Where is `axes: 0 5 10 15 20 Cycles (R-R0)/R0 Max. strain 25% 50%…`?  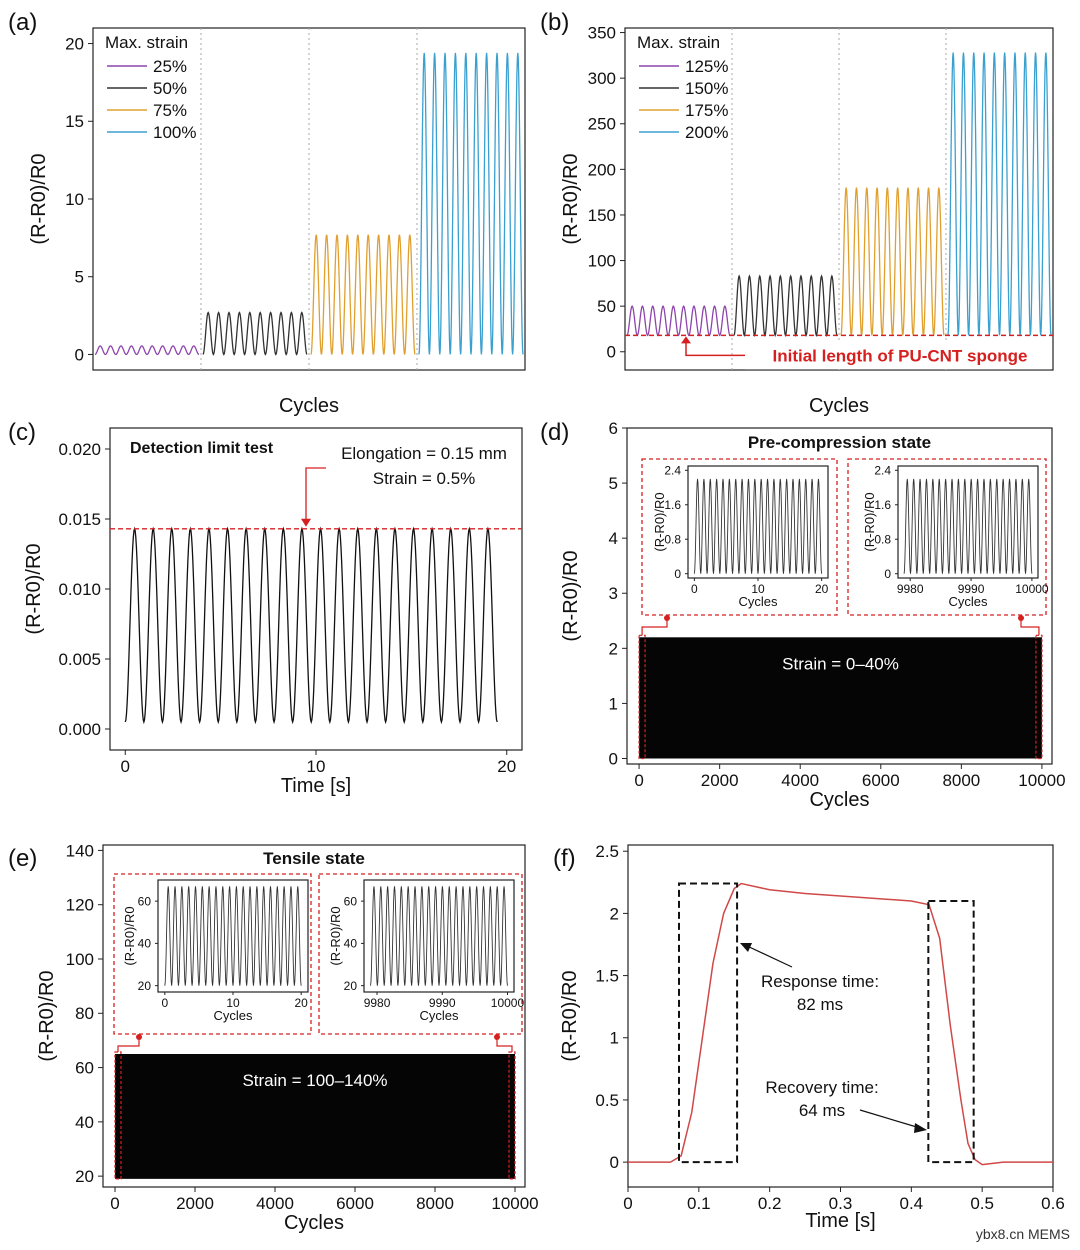 axes: 0 5 10 15 20 Cycles (R-R0)/R0 Max. strain 25% 50%… is located at coordinates (277, 222).